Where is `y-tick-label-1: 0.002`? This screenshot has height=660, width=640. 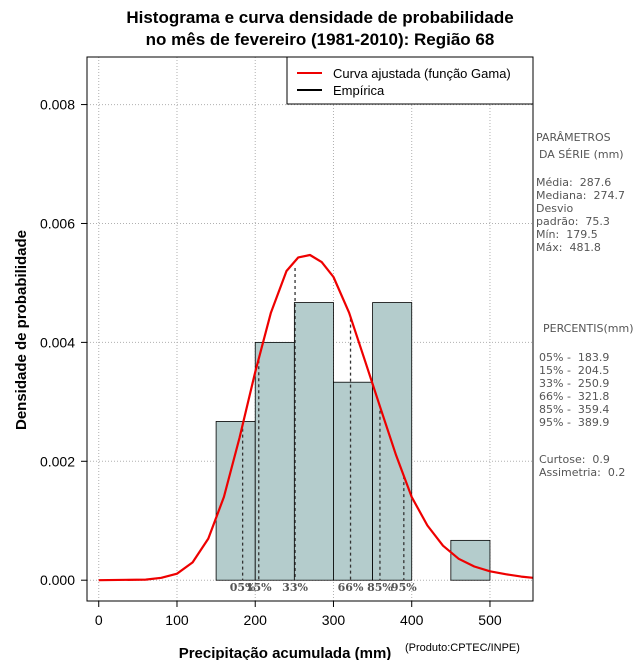
y-tick-label-1: 0.002 is located at coordinates (57, 461).